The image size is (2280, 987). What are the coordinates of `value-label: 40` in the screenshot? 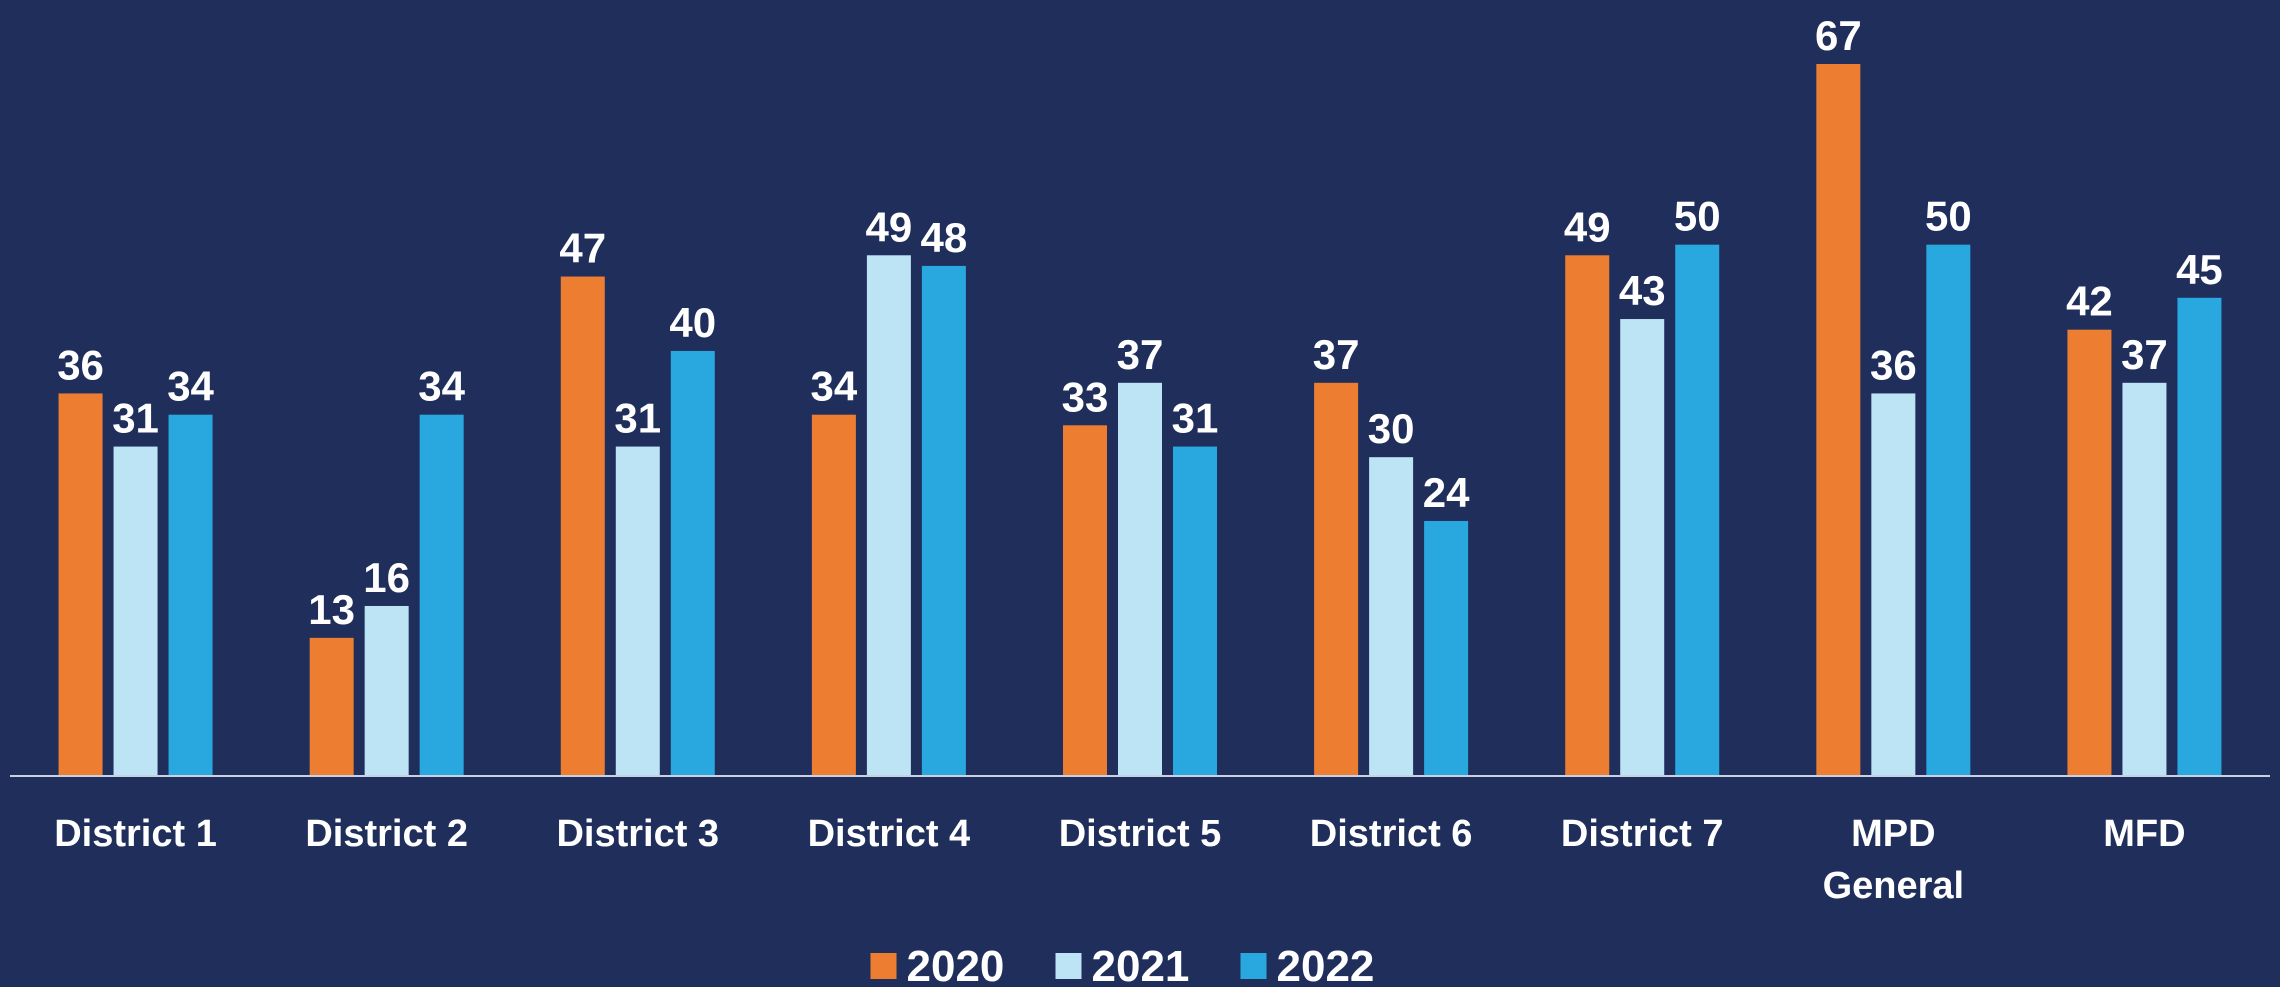 It's located at (692, 322).